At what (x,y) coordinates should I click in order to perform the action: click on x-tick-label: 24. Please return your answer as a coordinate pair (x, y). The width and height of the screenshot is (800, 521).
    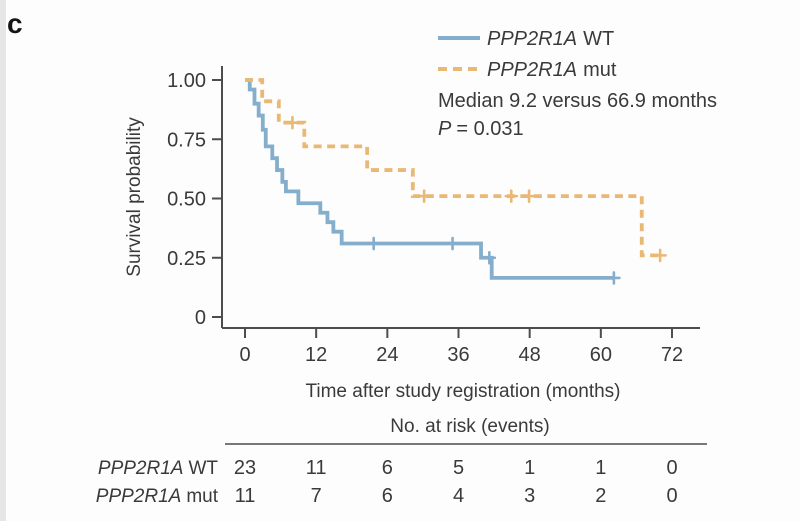
    Looking at the image, I should click on (387, 355).